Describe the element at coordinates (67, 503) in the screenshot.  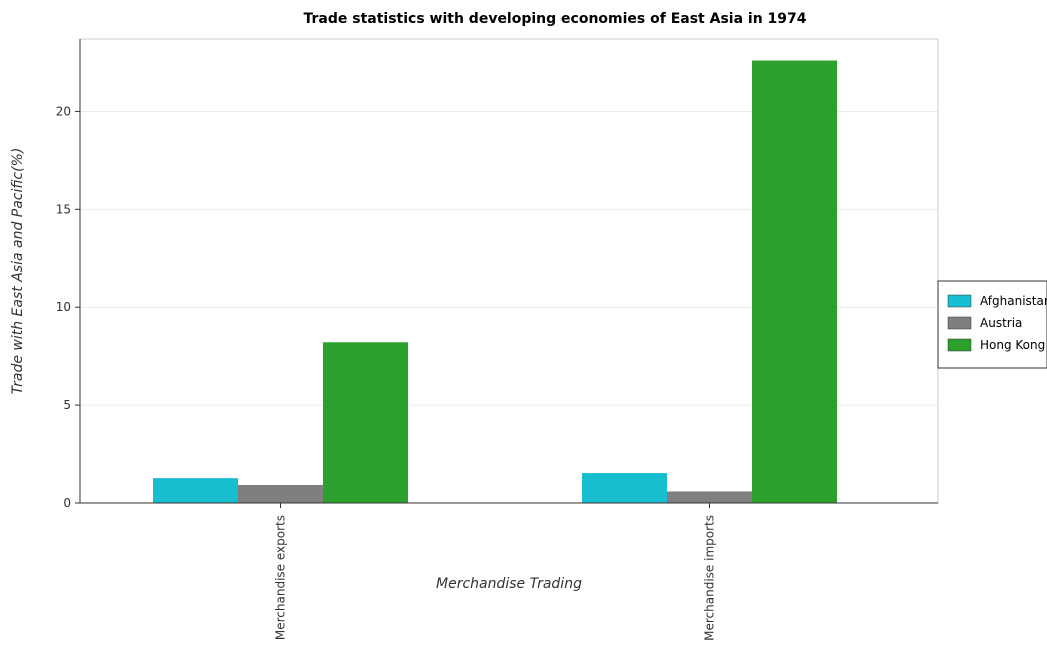
I see `y-tick-label: 0` at that location.